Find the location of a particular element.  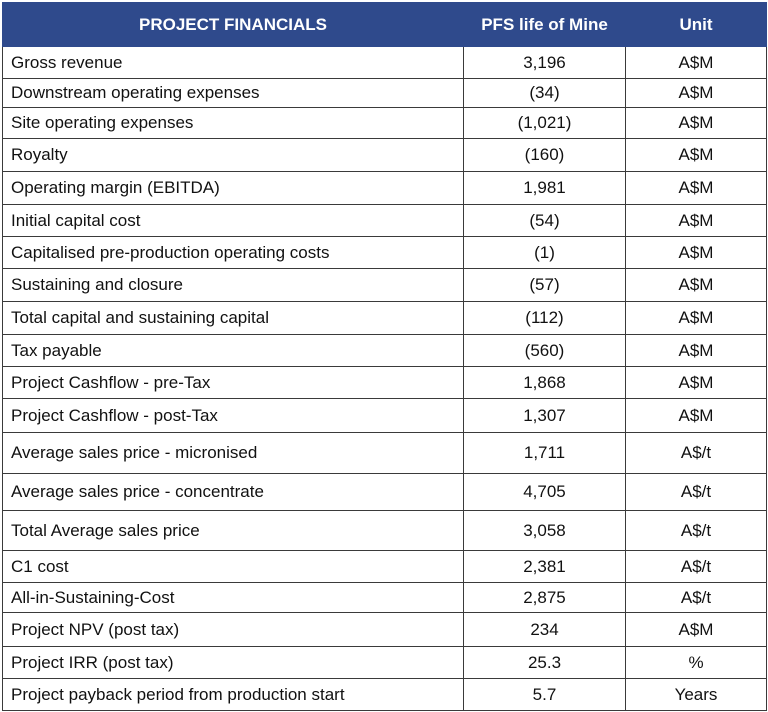

table-row: Project IRR (post tax) 25.3% is located at coordinates (384, 662).